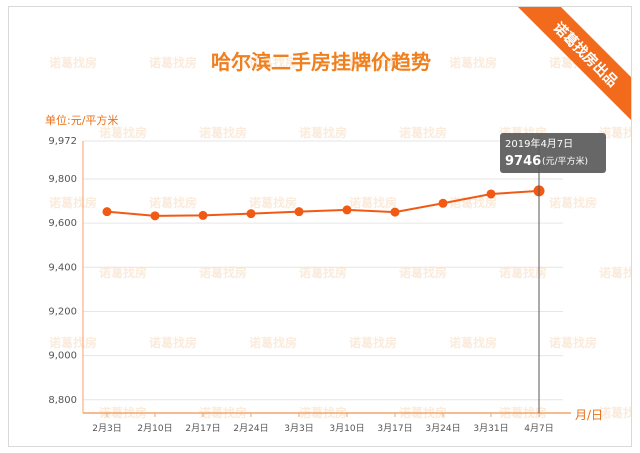 The width and height of the screenshot is (640, 453). Describe the element at coordinates (523, 161) in the screenshot. I see `tooltip-value: 9746` at that location.